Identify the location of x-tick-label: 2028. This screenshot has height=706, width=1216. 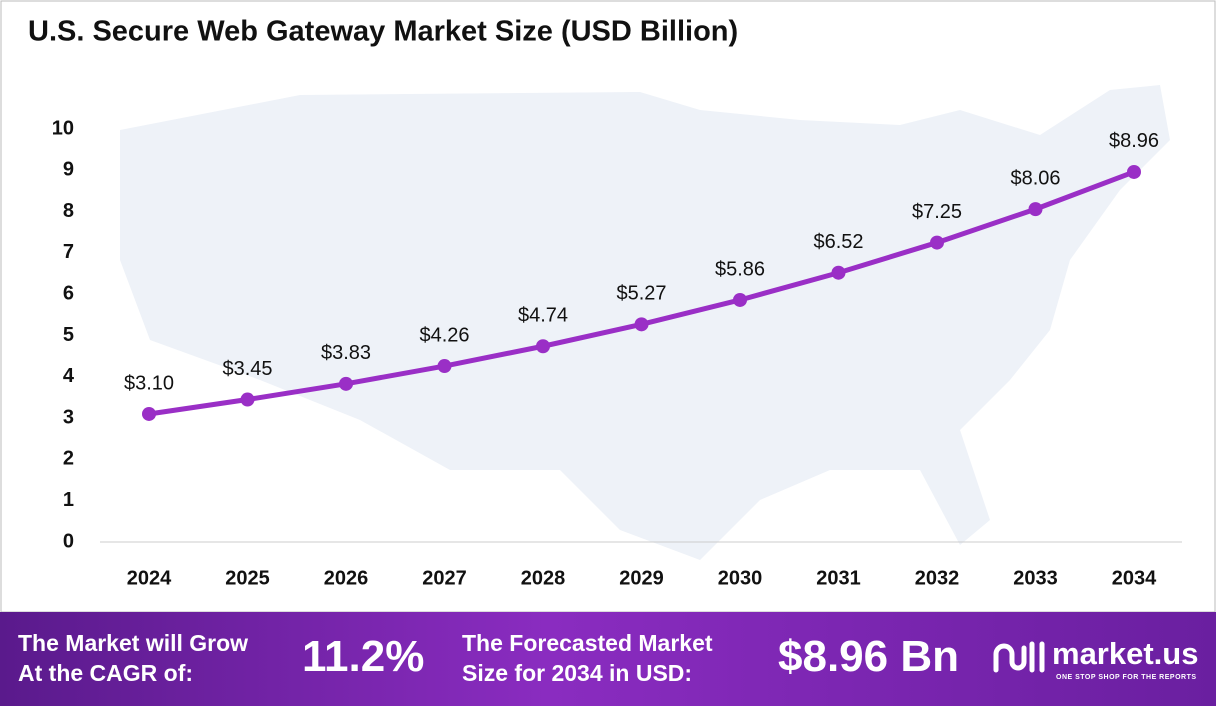
(543, 578).